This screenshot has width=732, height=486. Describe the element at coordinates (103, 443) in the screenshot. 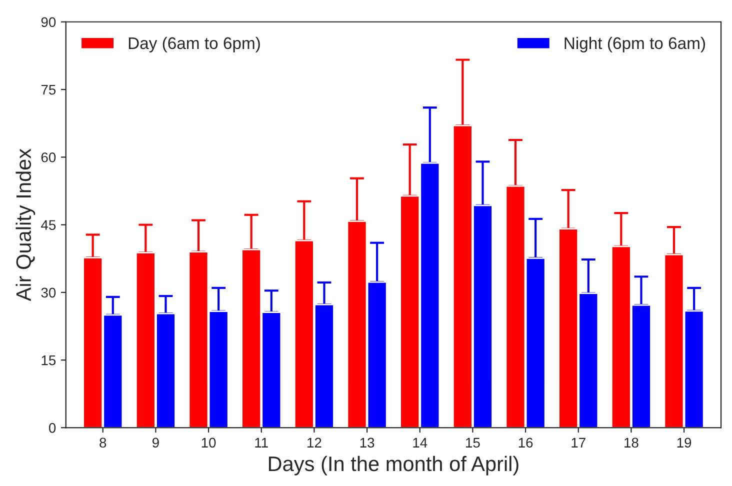

I see `x-tick-label: 8` at that location.